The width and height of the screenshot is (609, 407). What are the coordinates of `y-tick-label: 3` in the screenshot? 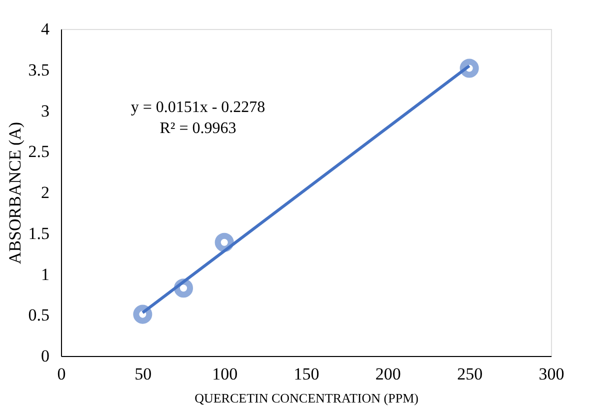 It's located at (45, 110).